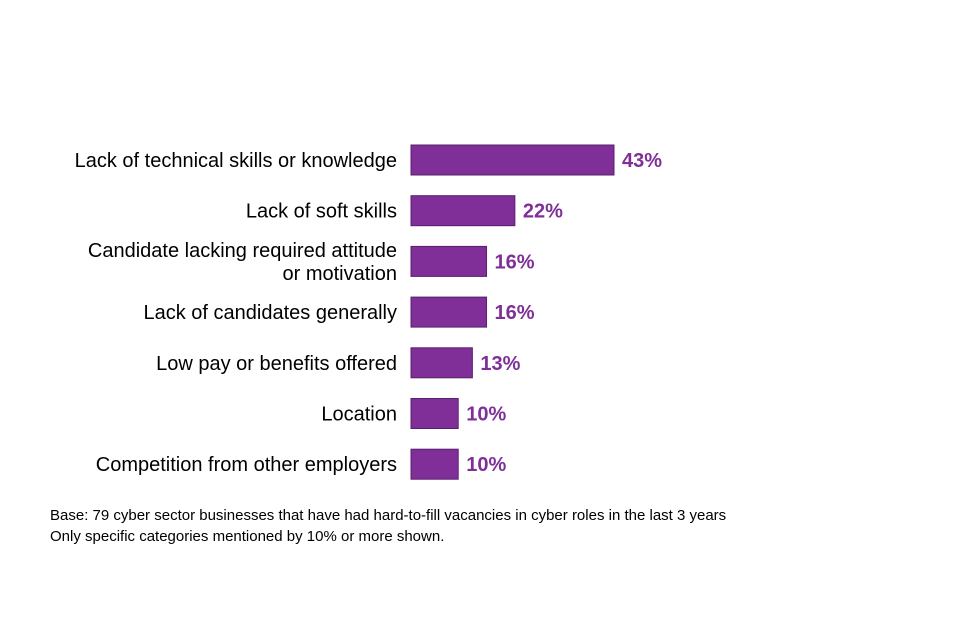 The image size is (960, 640). What do you see at coordinates (242, 251) in the screenshot?
I see `category-label: Candidate lacking required attitude` at bounding box center [242, 251].